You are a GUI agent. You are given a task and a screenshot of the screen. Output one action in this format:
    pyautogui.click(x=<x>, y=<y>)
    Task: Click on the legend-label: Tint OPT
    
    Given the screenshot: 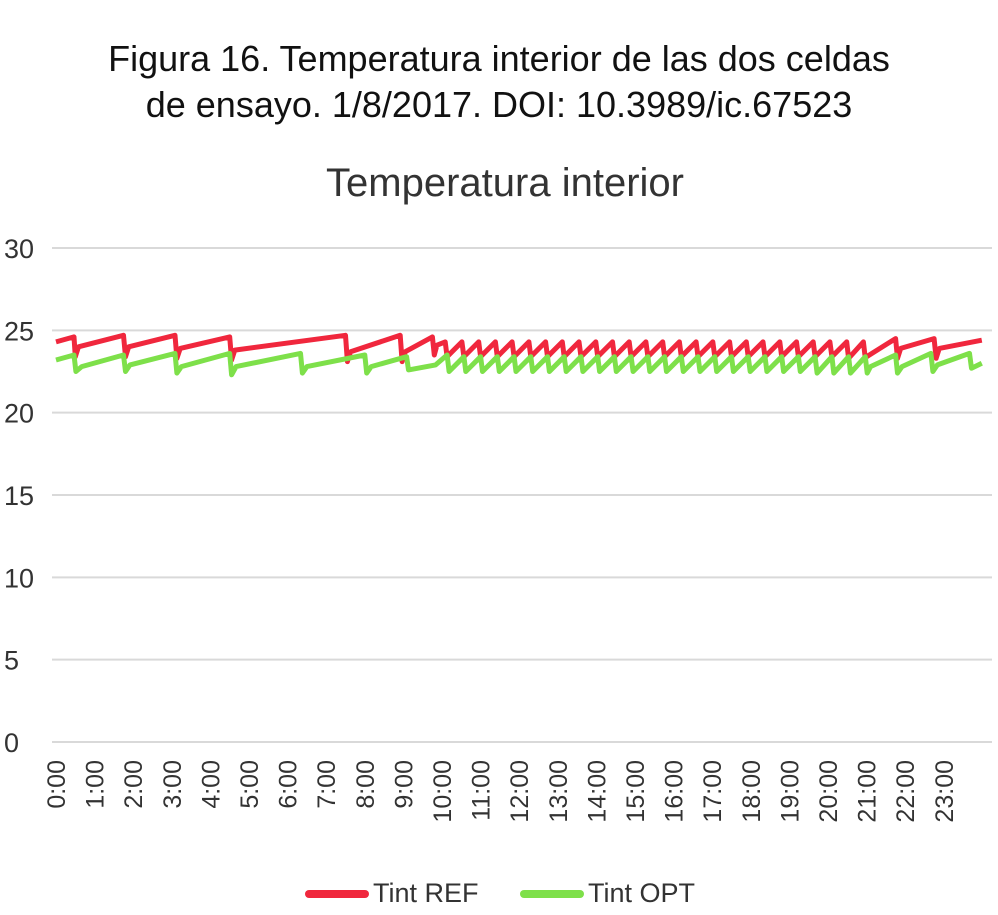 What is the action you would take?
    pyautogui.click(x=642, y=893)
    